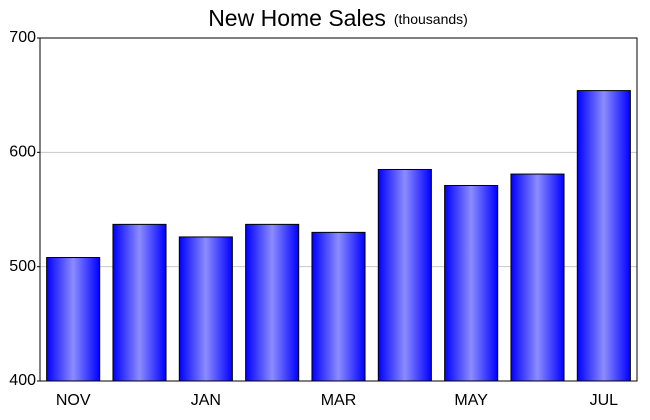 This screenshot has width=650, height=420. I want to click on x-tick-label: NOV, so click(73, 400).